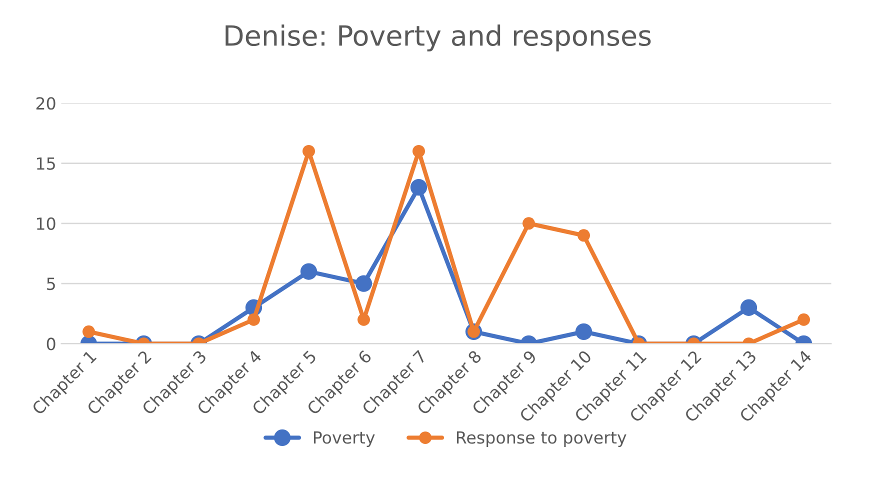  What do you see at coordinates (51, 284) in the screenshot?
I see `y-tick-label: 5` at bounding box center [51, 284].